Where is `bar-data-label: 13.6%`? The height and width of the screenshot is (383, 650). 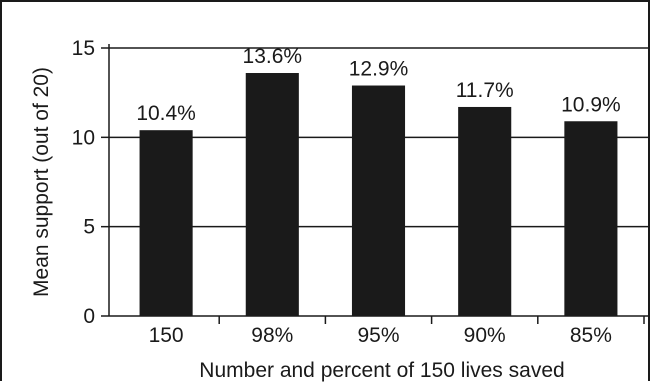
bar-data-label: 13.6% is located at coordinates (273, 56).